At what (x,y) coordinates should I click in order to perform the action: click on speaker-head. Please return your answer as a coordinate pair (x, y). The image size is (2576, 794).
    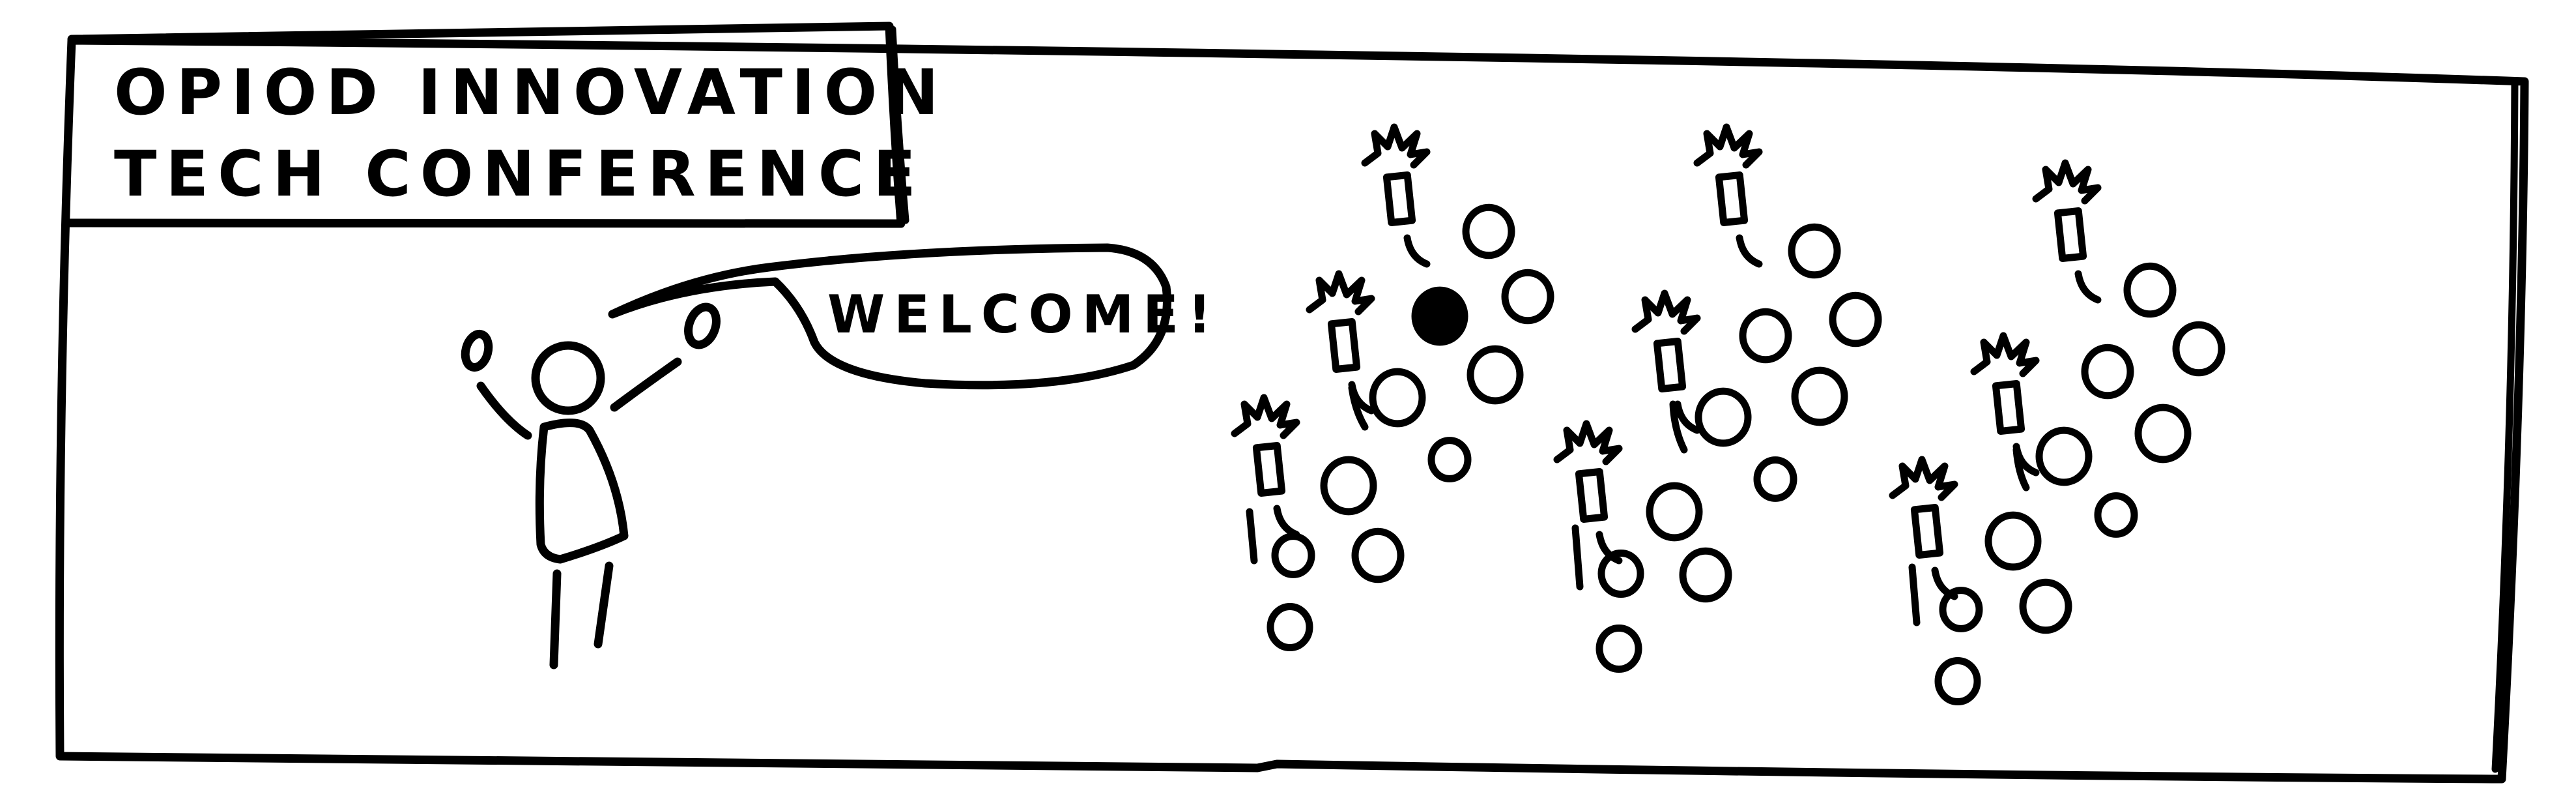
    Looking at the image, I should click on (568, 378).